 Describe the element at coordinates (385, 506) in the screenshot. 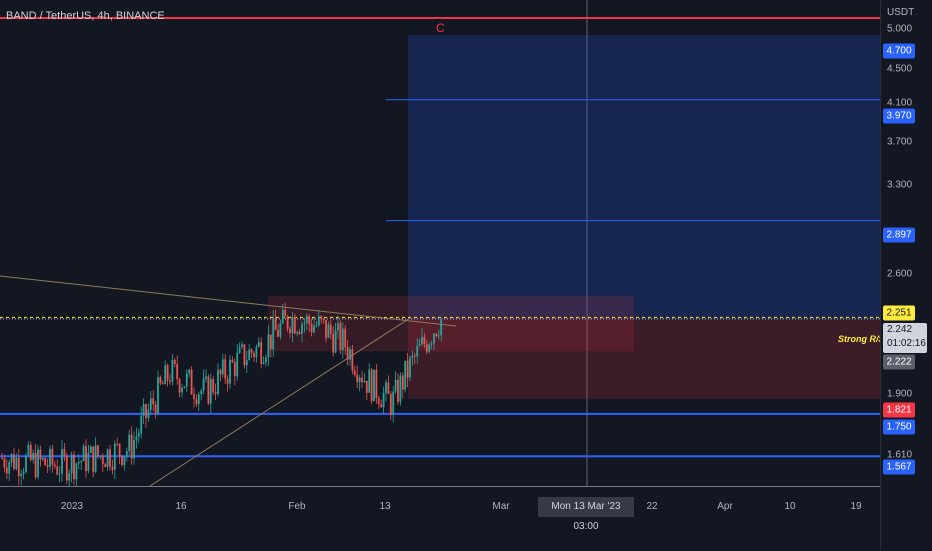

I see `time-tick: 13` at that location.